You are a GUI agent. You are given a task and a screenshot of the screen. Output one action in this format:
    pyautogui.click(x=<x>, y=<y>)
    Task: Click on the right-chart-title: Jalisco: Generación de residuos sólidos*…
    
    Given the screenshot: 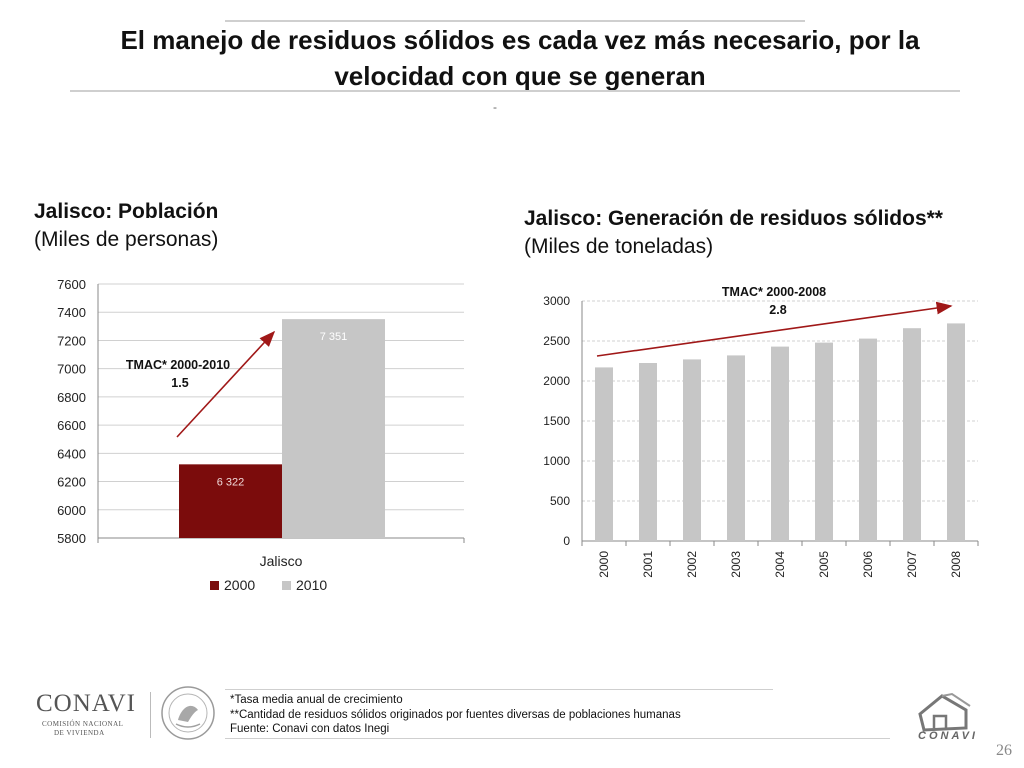 What is the action you would take?
    pyautogui.click(x=733, y=218)
    